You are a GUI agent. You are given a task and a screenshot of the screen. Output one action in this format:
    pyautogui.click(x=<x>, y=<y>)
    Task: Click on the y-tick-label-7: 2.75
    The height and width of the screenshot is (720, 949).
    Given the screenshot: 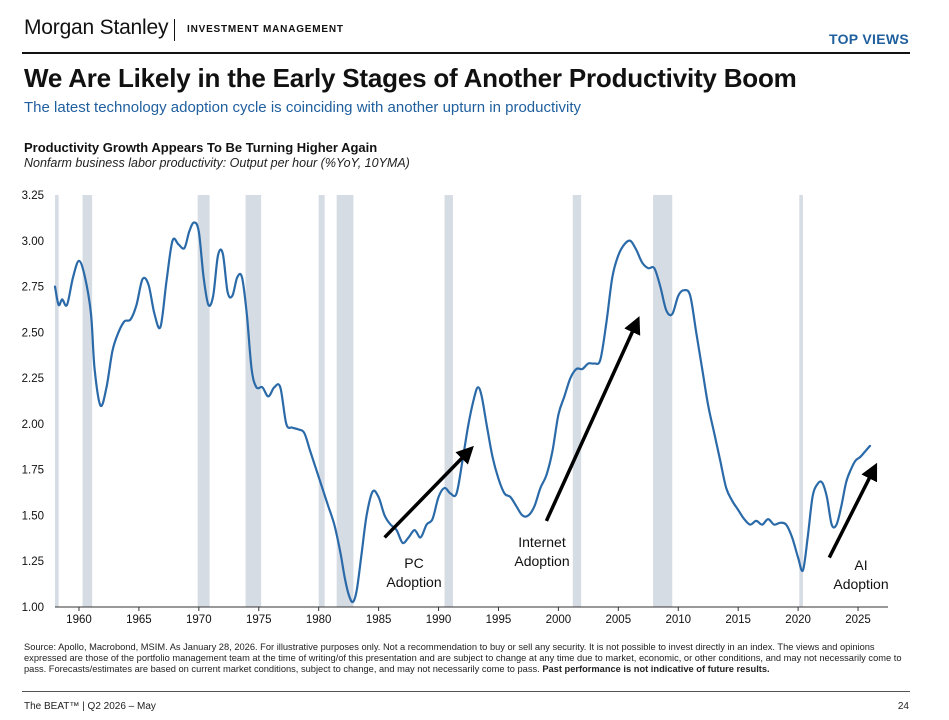 What is the action you would take?
    pyautogui.click(x=33, y=288)
    